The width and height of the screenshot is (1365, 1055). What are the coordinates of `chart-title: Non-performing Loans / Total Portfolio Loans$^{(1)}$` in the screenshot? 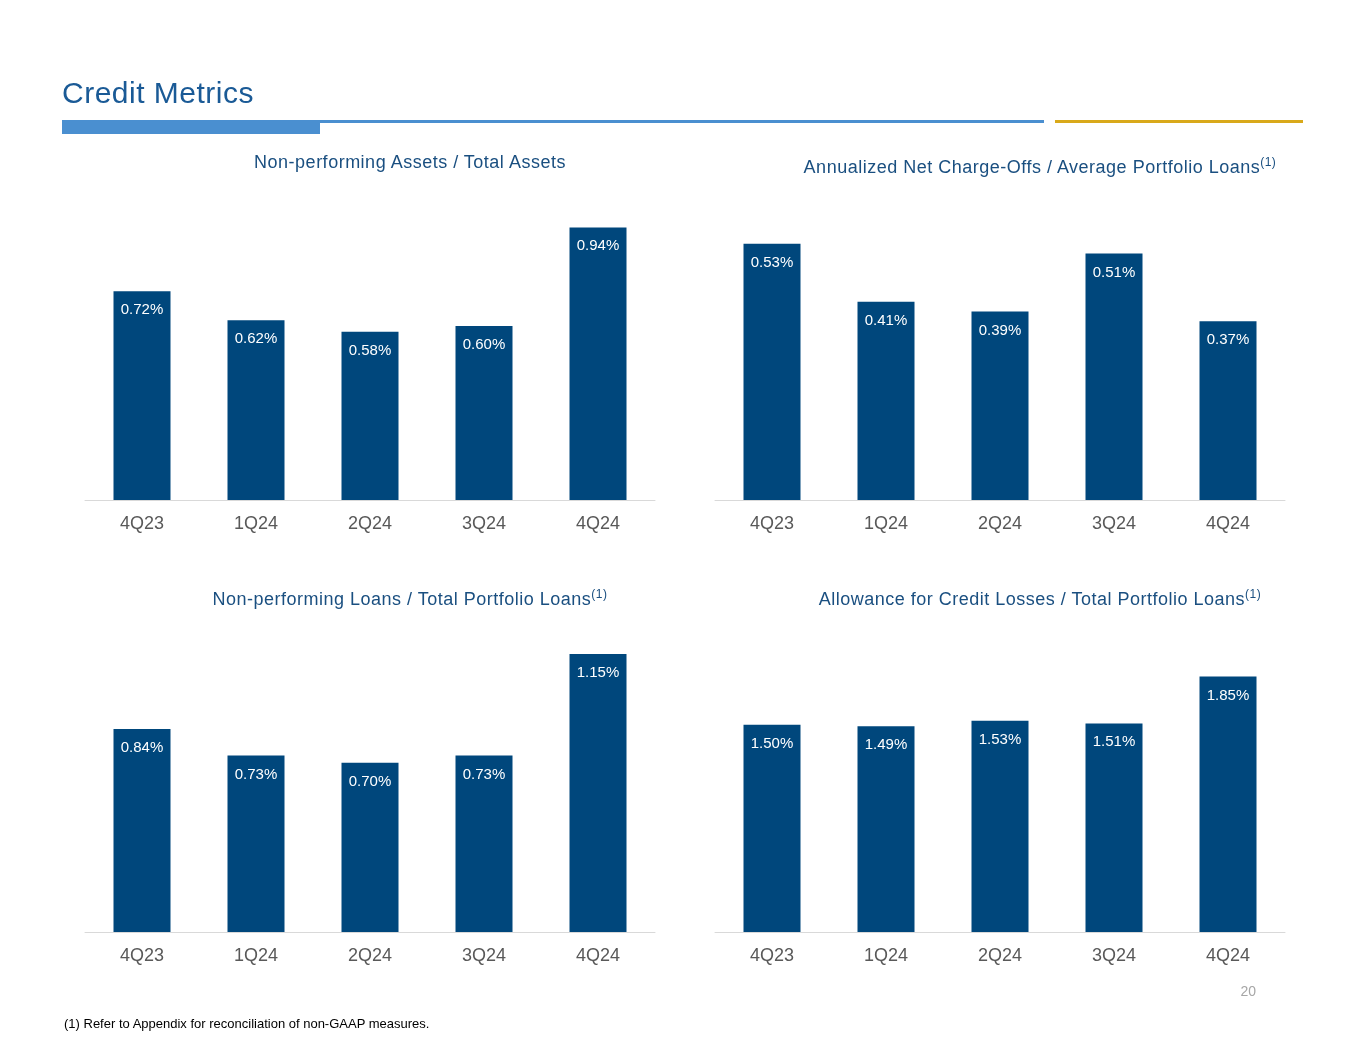 It's located at (410, 598).